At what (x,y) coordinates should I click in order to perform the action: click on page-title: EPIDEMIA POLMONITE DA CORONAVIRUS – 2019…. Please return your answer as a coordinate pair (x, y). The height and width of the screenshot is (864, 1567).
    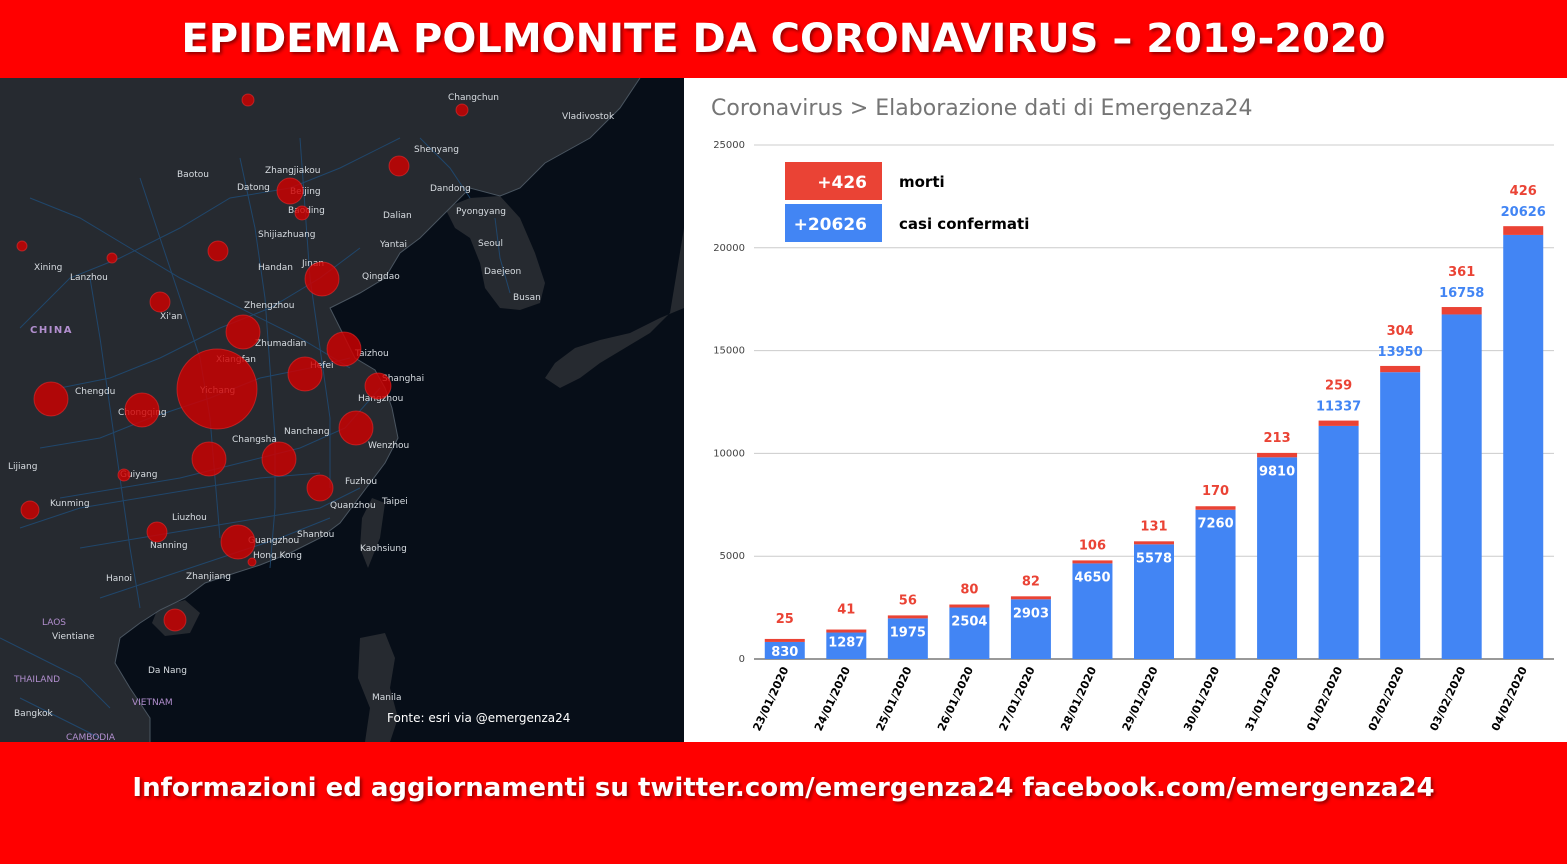
    Looking at the image, I should click on (783, 39).